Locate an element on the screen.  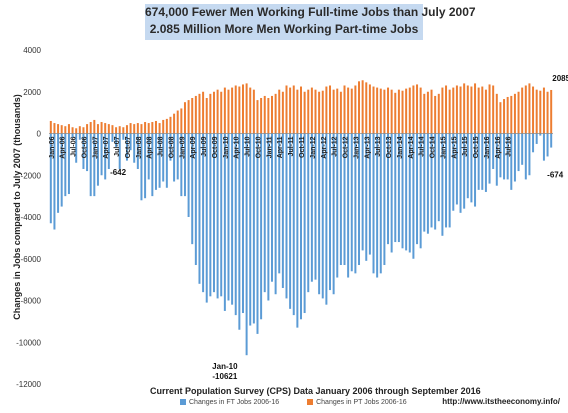
y-tick-label: -6000 is located at coordinates (31, 259).